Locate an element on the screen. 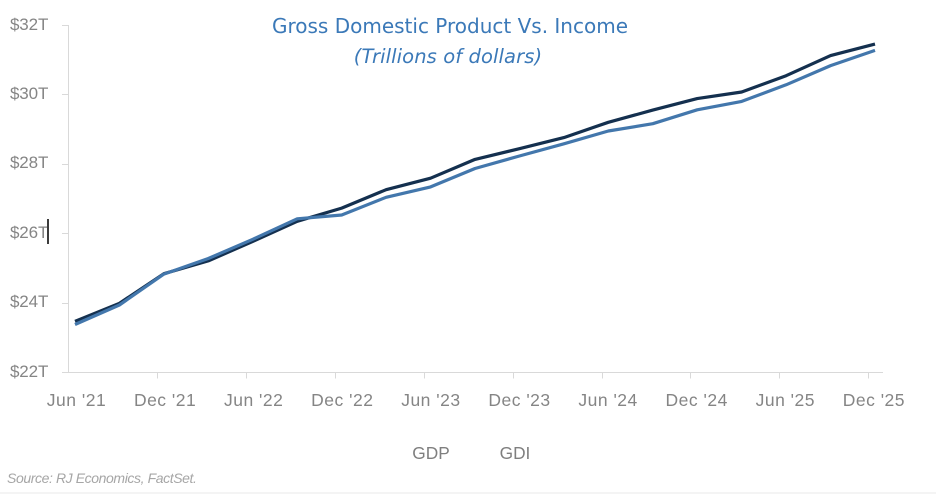 Image resolution: width=936 pixels, height=494 pixels. bottom-strip is located at coordinates (468, 492).